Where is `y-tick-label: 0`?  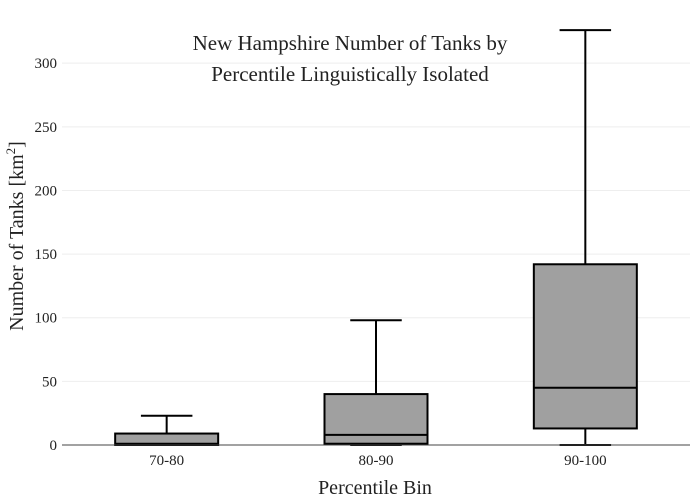 y-tick-label: 0 is located at coordinates (54, 446).